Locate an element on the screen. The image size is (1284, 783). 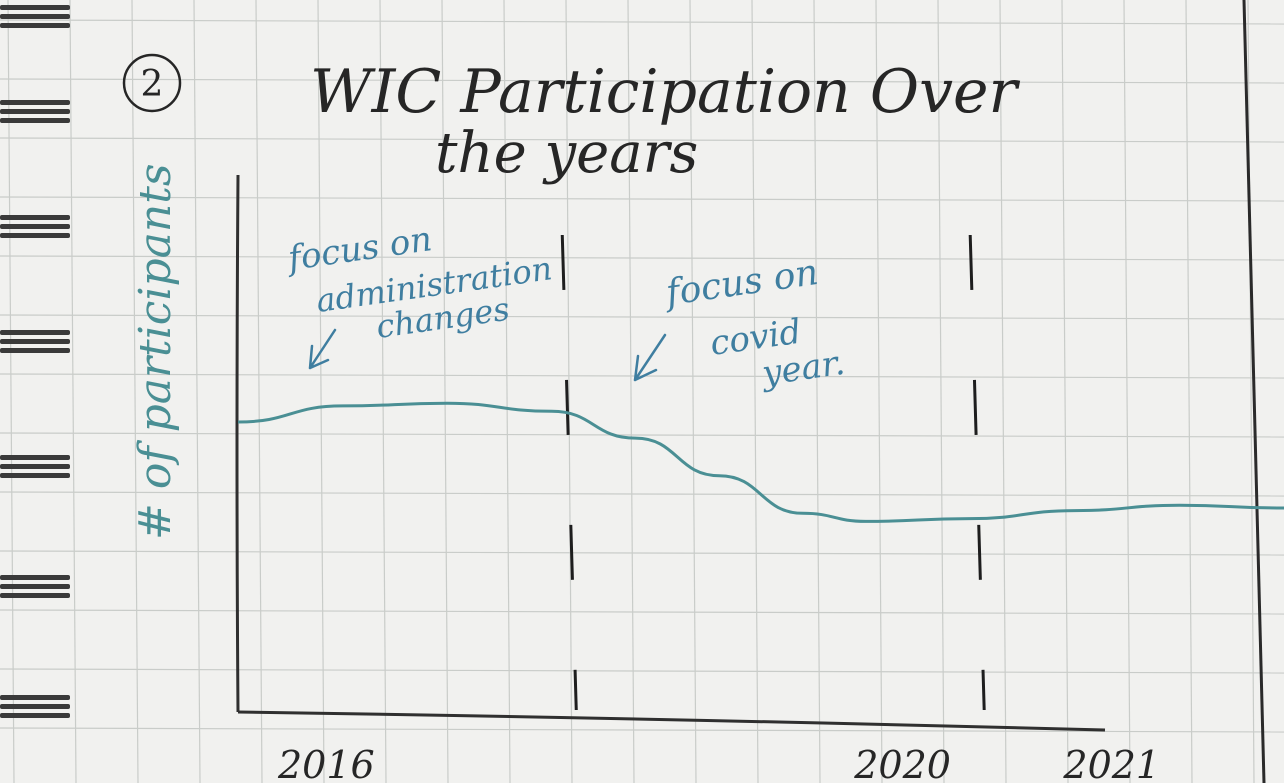
annotation-administration: focus on administration changes is located at coordinates (418, 294).